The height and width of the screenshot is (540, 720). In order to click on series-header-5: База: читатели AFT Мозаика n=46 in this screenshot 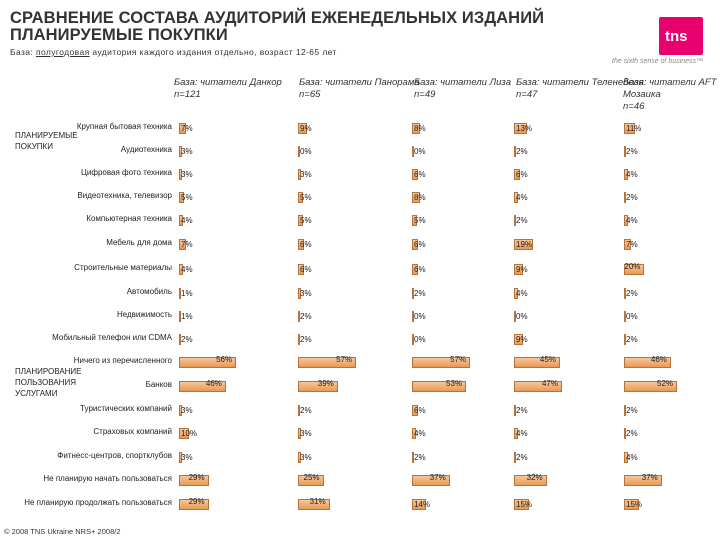, I will do `click(670, 94)`.